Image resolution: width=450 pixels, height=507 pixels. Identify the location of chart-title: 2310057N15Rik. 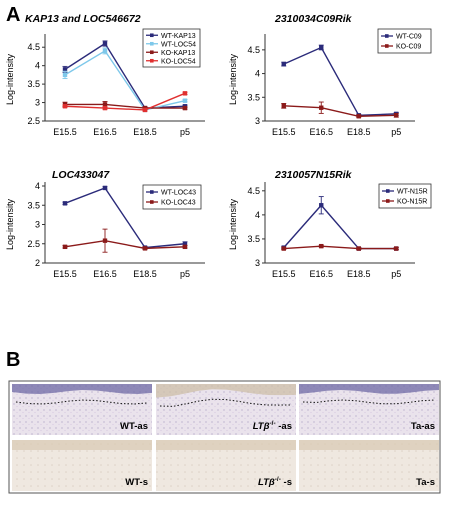
(313, 175).